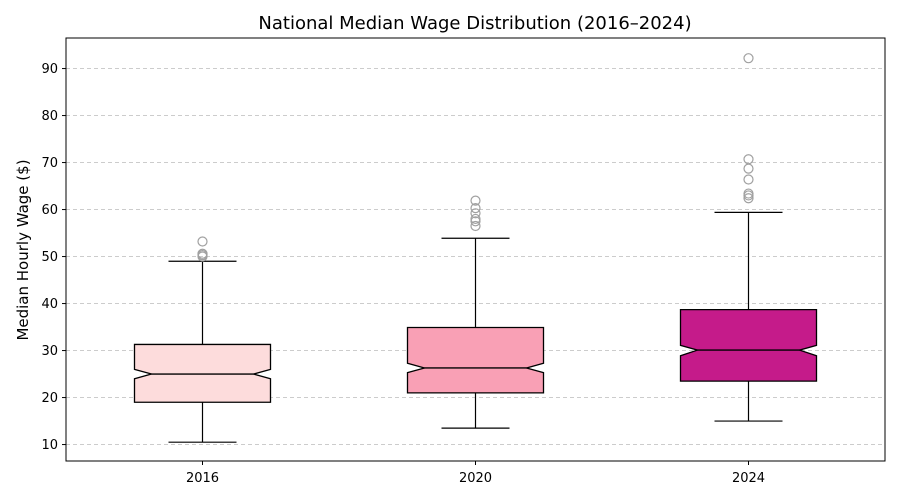 This screenshot has height=500, width=900. I want to click on y-tick-label: 10, so click(49, 445).